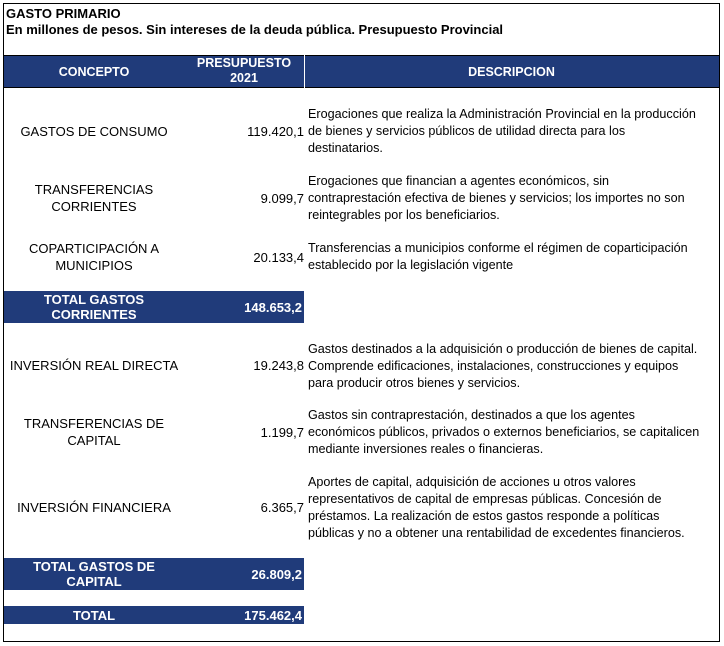  I want to click on row-concept: TRANSFERENCIAS DE, so click(94, 423).